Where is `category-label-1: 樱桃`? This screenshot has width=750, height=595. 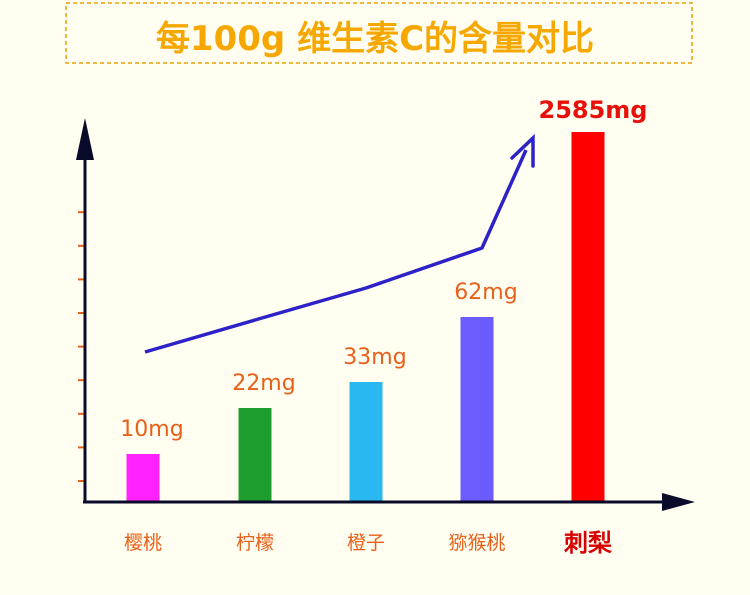 category-label-1: 樱桃 is located at coordinates (143, 543).